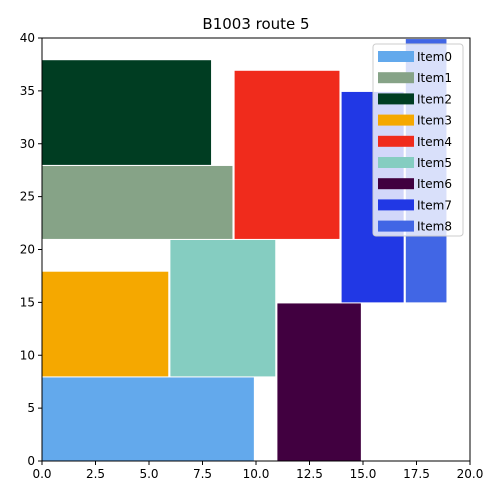  What do you see at coordinates (396, 78) in the screenshot?
I see `legend-swatch-item1` at bounding box center [396, 78].